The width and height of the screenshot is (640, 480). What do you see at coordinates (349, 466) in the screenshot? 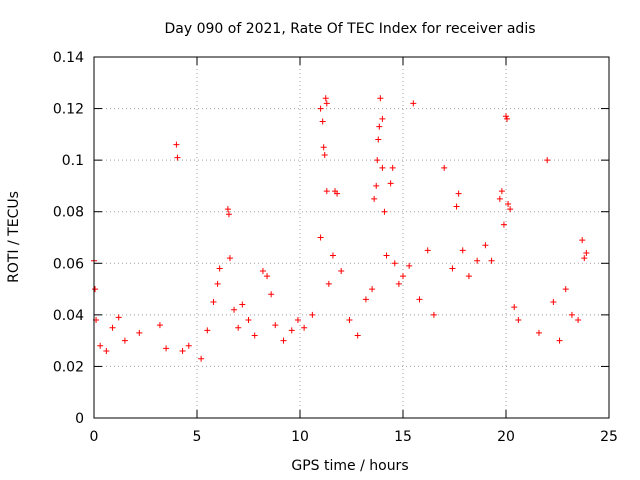
I see `x-axis-label: GPS time / hours` at bounding box center [349, 466].